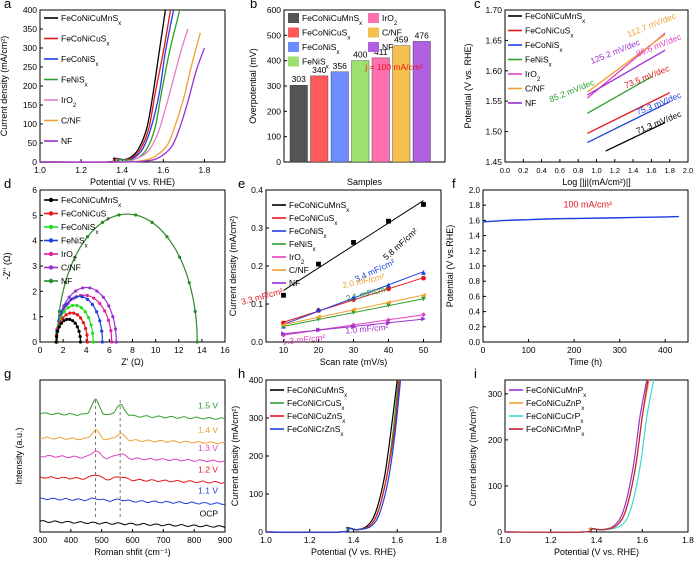 The image size is (700, 569). I want to click on legend-label-a: FeNiSx, so click(74, 82).